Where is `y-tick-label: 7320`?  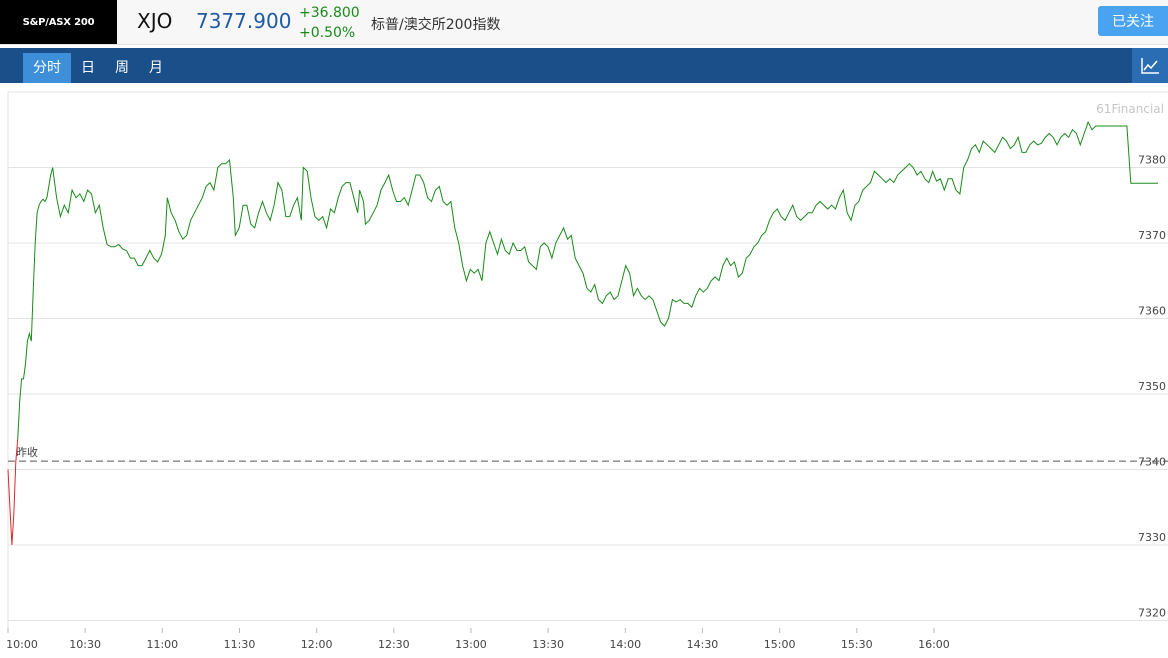 y-tick-label: 7320 is located at coordinates (1152, 612).